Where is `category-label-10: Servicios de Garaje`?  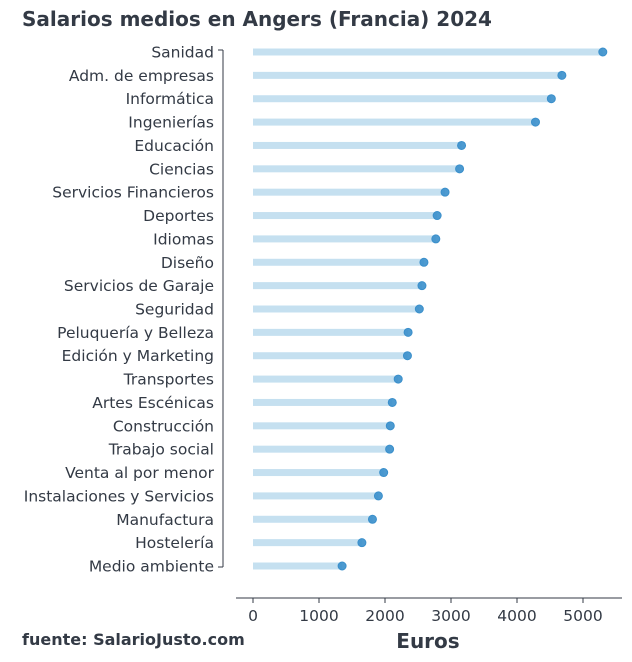 category-label-10: Servicios de Garaje is located at coordinates (139, 286).